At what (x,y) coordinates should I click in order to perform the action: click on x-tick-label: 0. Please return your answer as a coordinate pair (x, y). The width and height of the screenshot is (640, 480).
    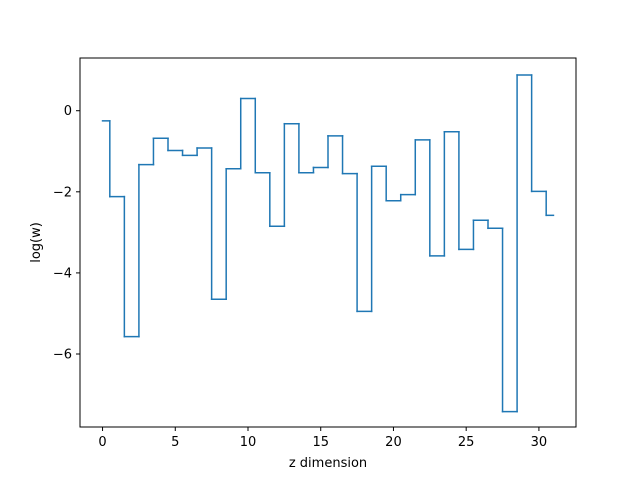
    Looking at the image, I should click on (102, 442).